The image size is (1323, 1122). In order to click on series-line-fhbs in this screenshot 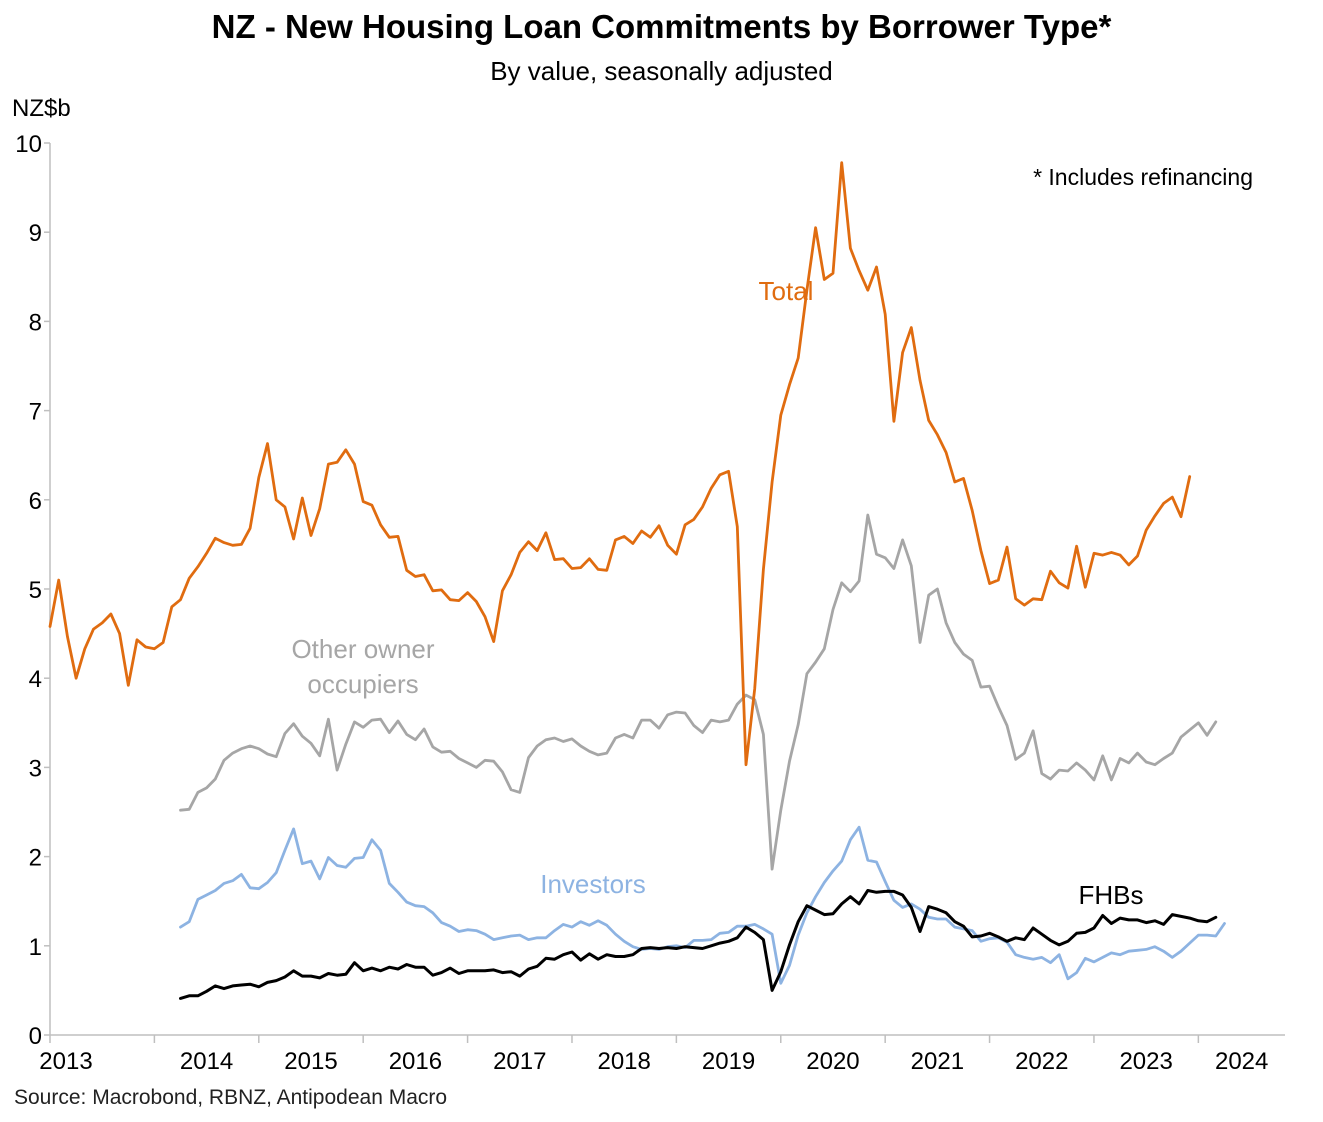, I will do `click(698, 944)`.